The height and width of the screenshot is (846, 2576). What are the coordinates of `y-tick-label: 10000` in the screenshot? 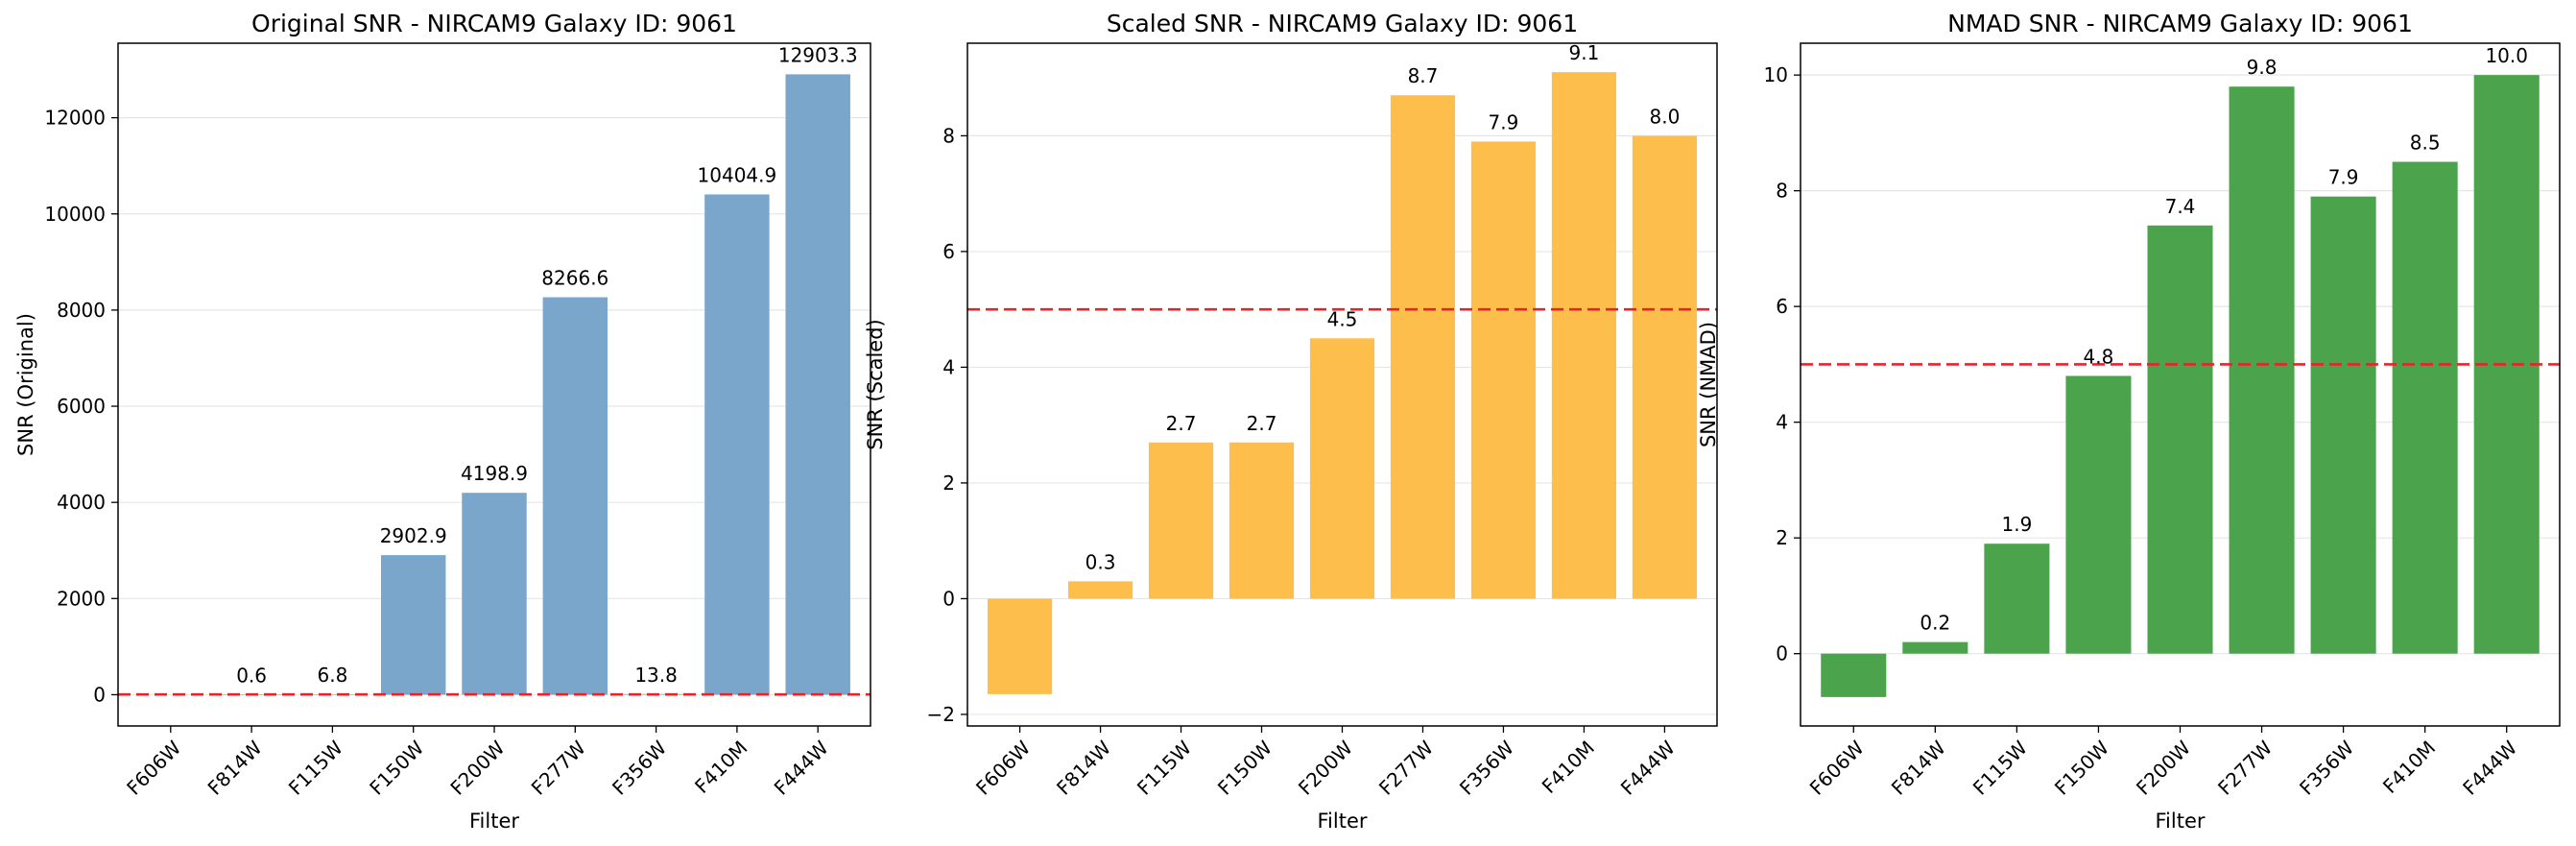 It's located at (75, 214).